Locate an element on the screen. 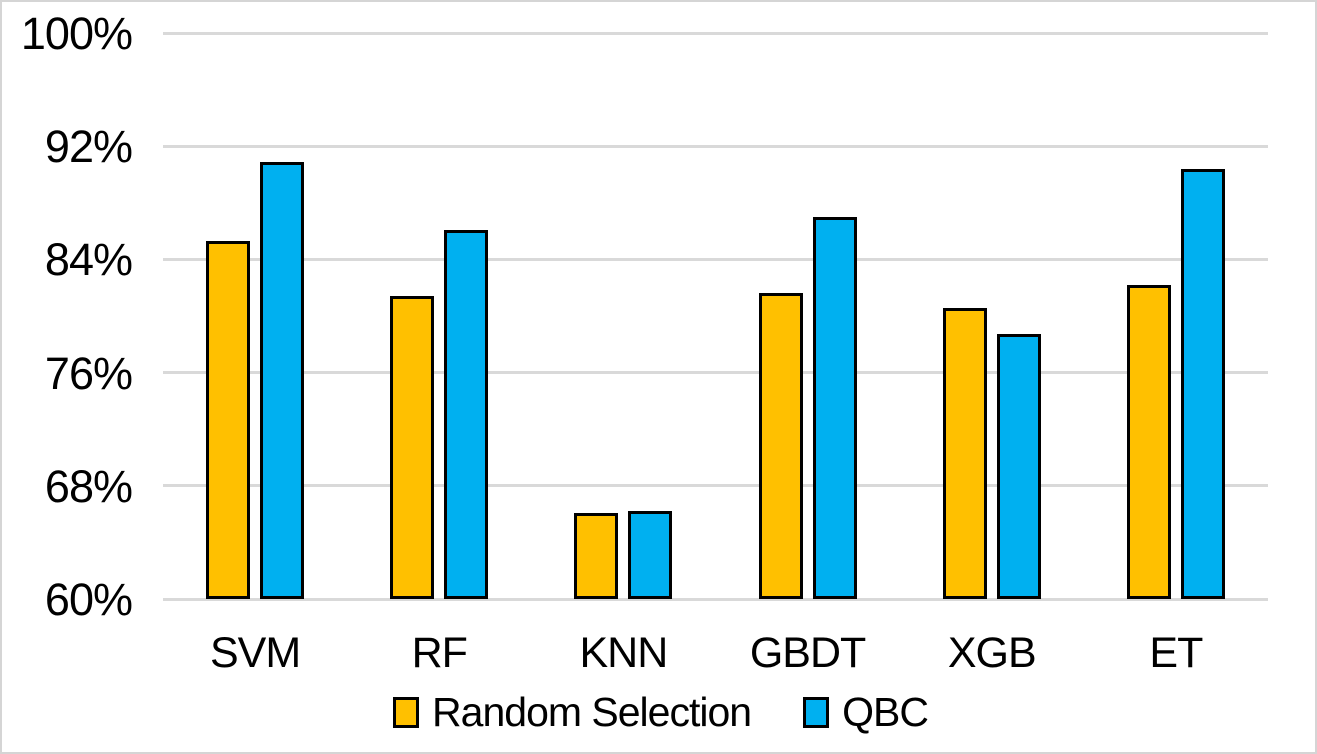  gridline-60% is located at coordinates (715, 599).